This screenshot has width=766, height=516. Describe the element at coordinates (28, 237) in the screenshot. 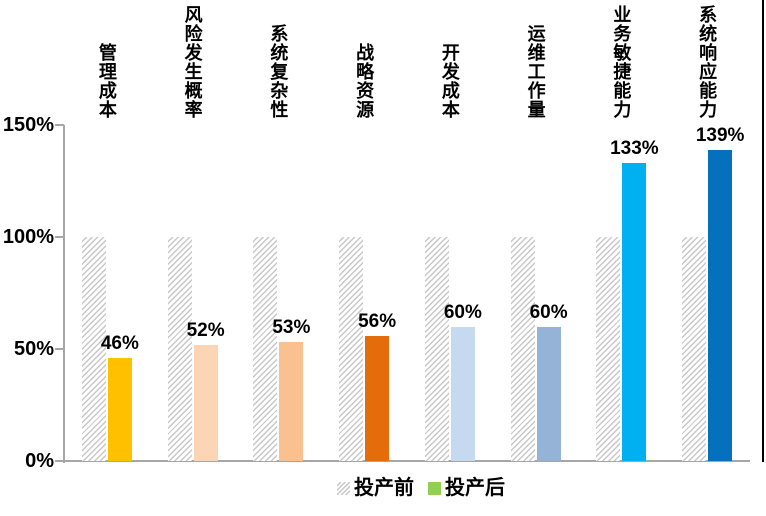

I see `y-tick-label: 100%` at that location.